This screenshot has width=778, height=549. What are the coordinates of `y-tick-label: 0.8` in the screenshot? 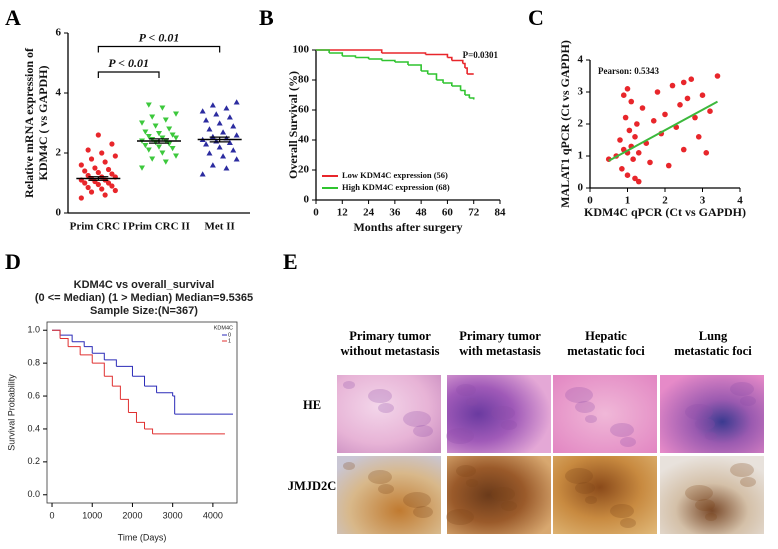 It's located at (33, 363).